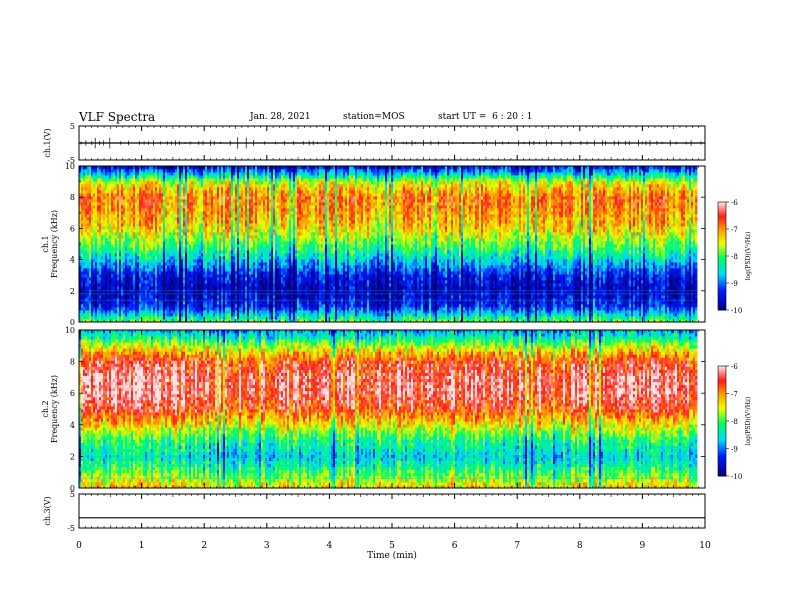 The height and width of the screenshot is (612, 792). What do you see at coordinates (374, 143) in the screenshot?
I see `panel-1: 5-5ch.1(V)` at bounding box center [374, 143].